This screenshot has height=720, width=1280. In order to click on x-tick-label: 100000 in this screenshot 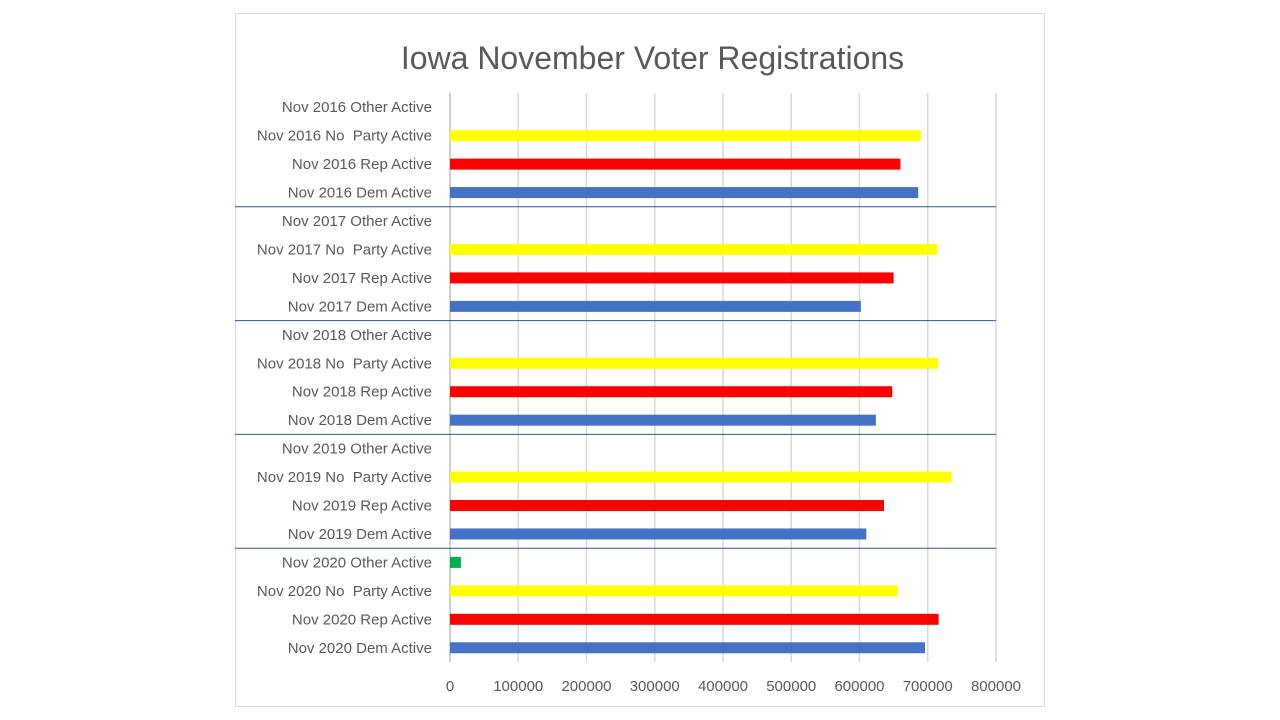, I will do `click(518, 686)`.